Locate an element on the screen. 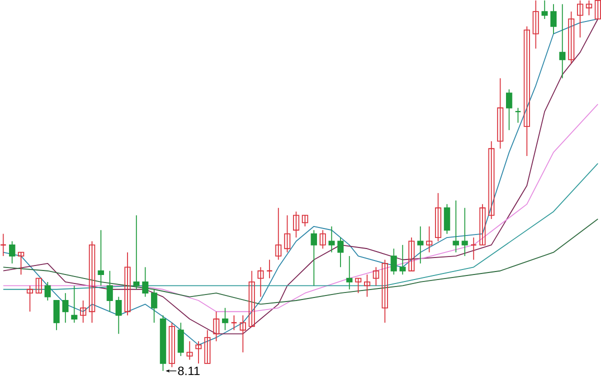 This screenshot has height=376, width=601. annotation: 8.11 is located at coordinates (189, 371).